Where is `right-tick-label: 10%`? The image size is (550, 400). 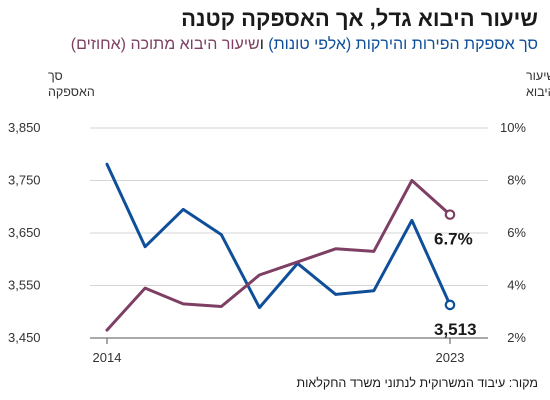 right-tick-label: 10% is located at coordinates (513, 127).